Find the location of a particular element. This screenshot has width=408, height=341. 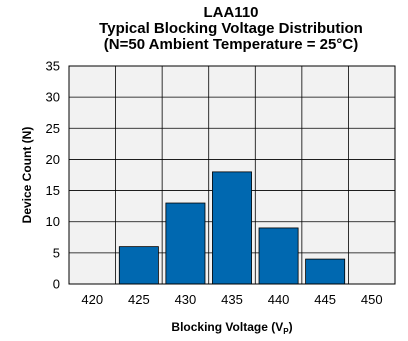

y-tick-label: 0 is located at coordinates (56, 284).